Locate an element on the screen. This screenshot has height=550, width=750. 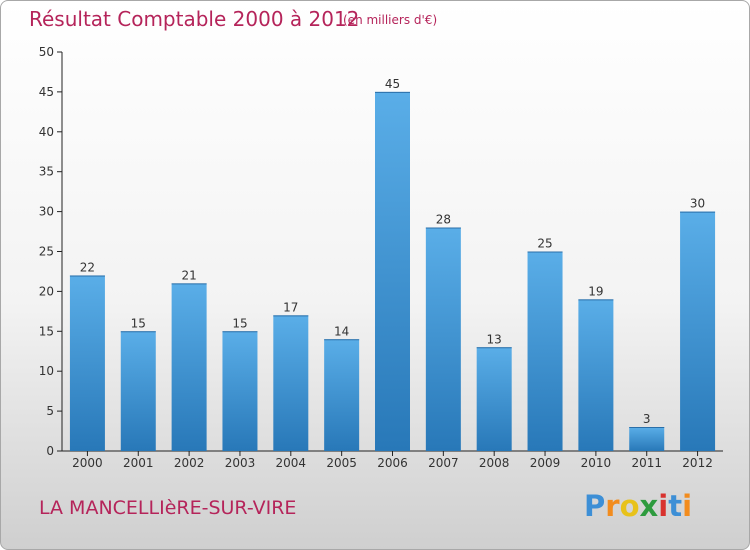
bar-2003 is located at coordinates (240, 391).